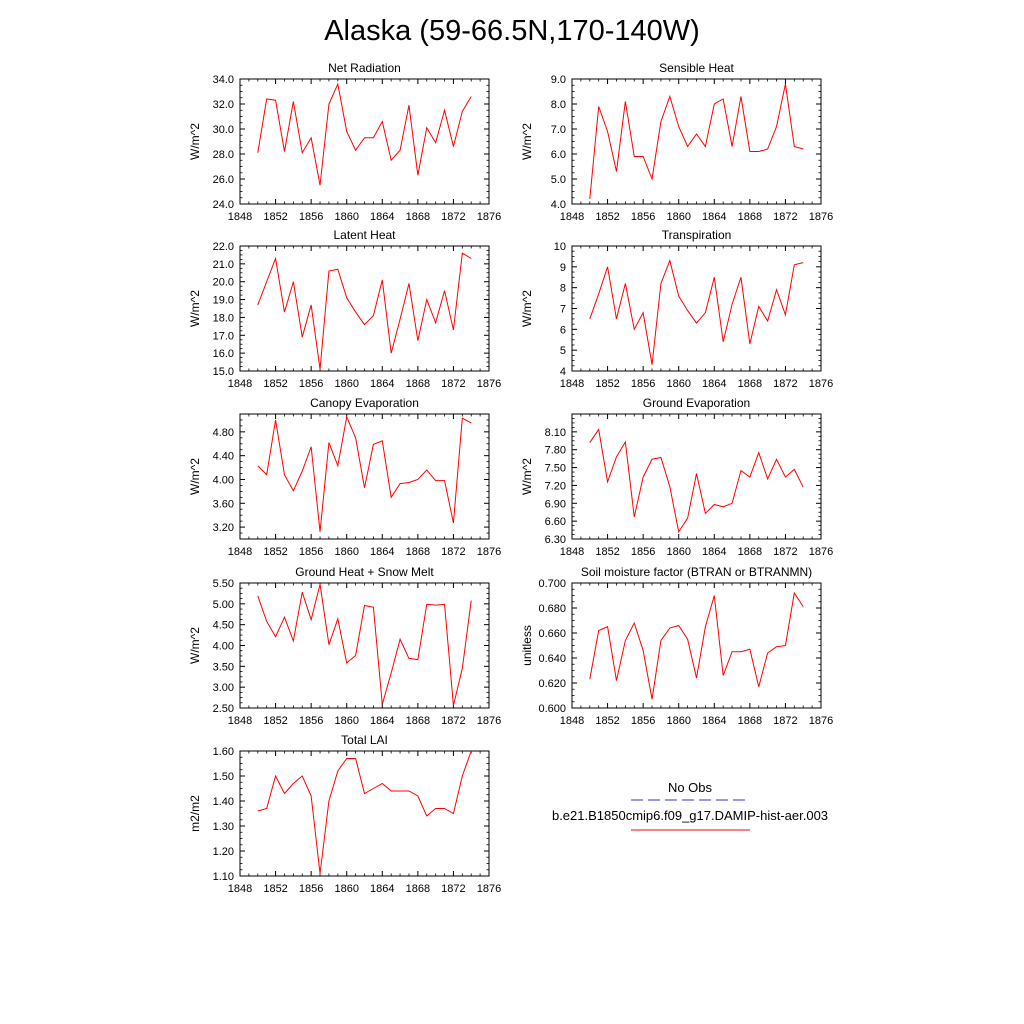 The height and width of the screenshot is (1024, 1024). I want to click on legend-label-no-obs: No Obs, so click(690, 787).